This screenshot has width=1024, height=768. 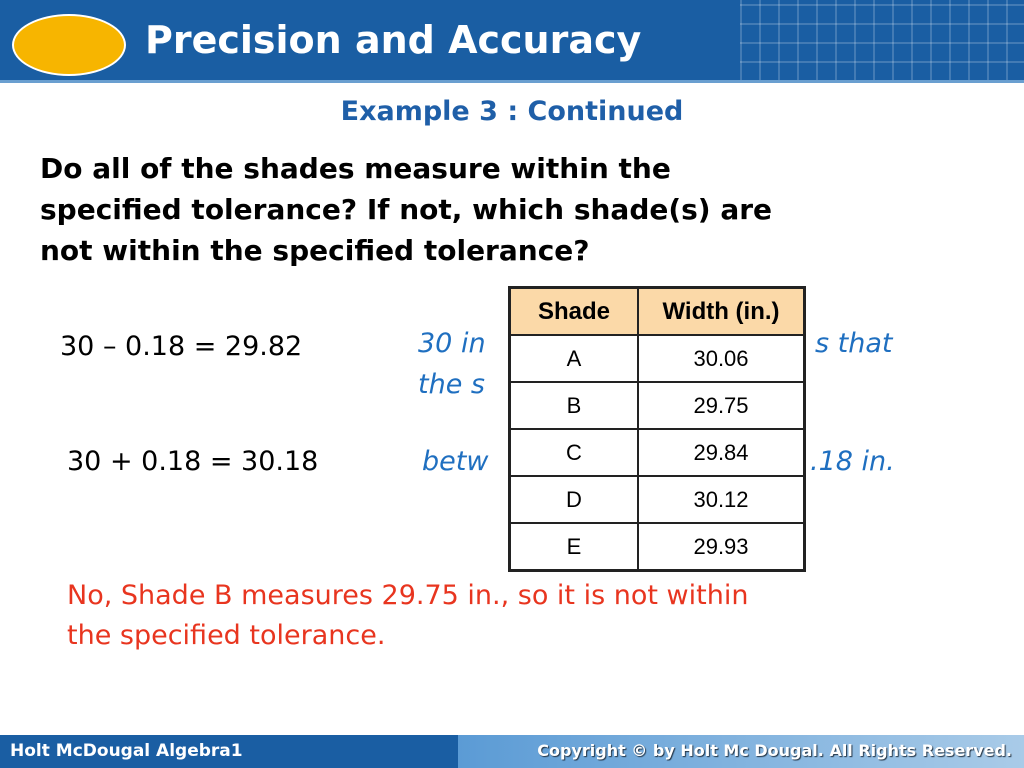 I want to click on table-row: C 29.84, so click(x=657, y=452).